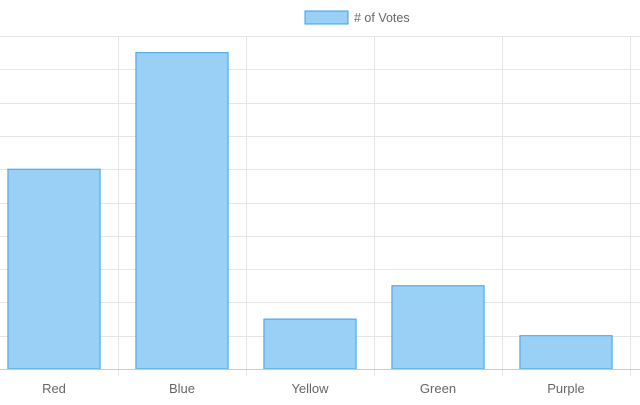  I want to click on bar-green, so click(438, 327).